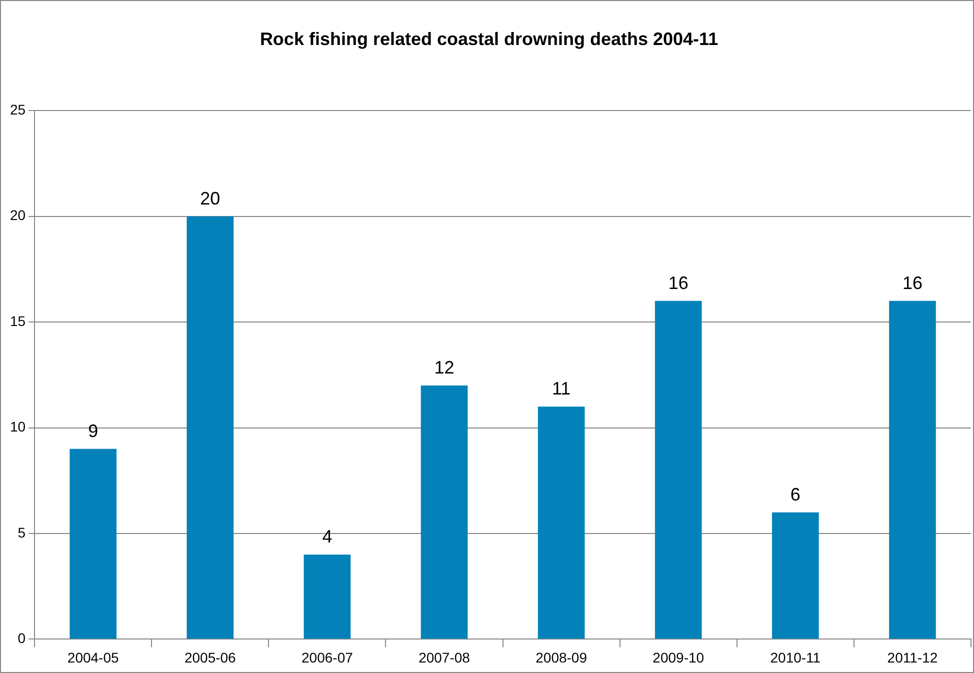 The image size is (974, 673). Describe the element at coordinates (93, 430) in the screenshot. I see `data-label: 9` at that location.